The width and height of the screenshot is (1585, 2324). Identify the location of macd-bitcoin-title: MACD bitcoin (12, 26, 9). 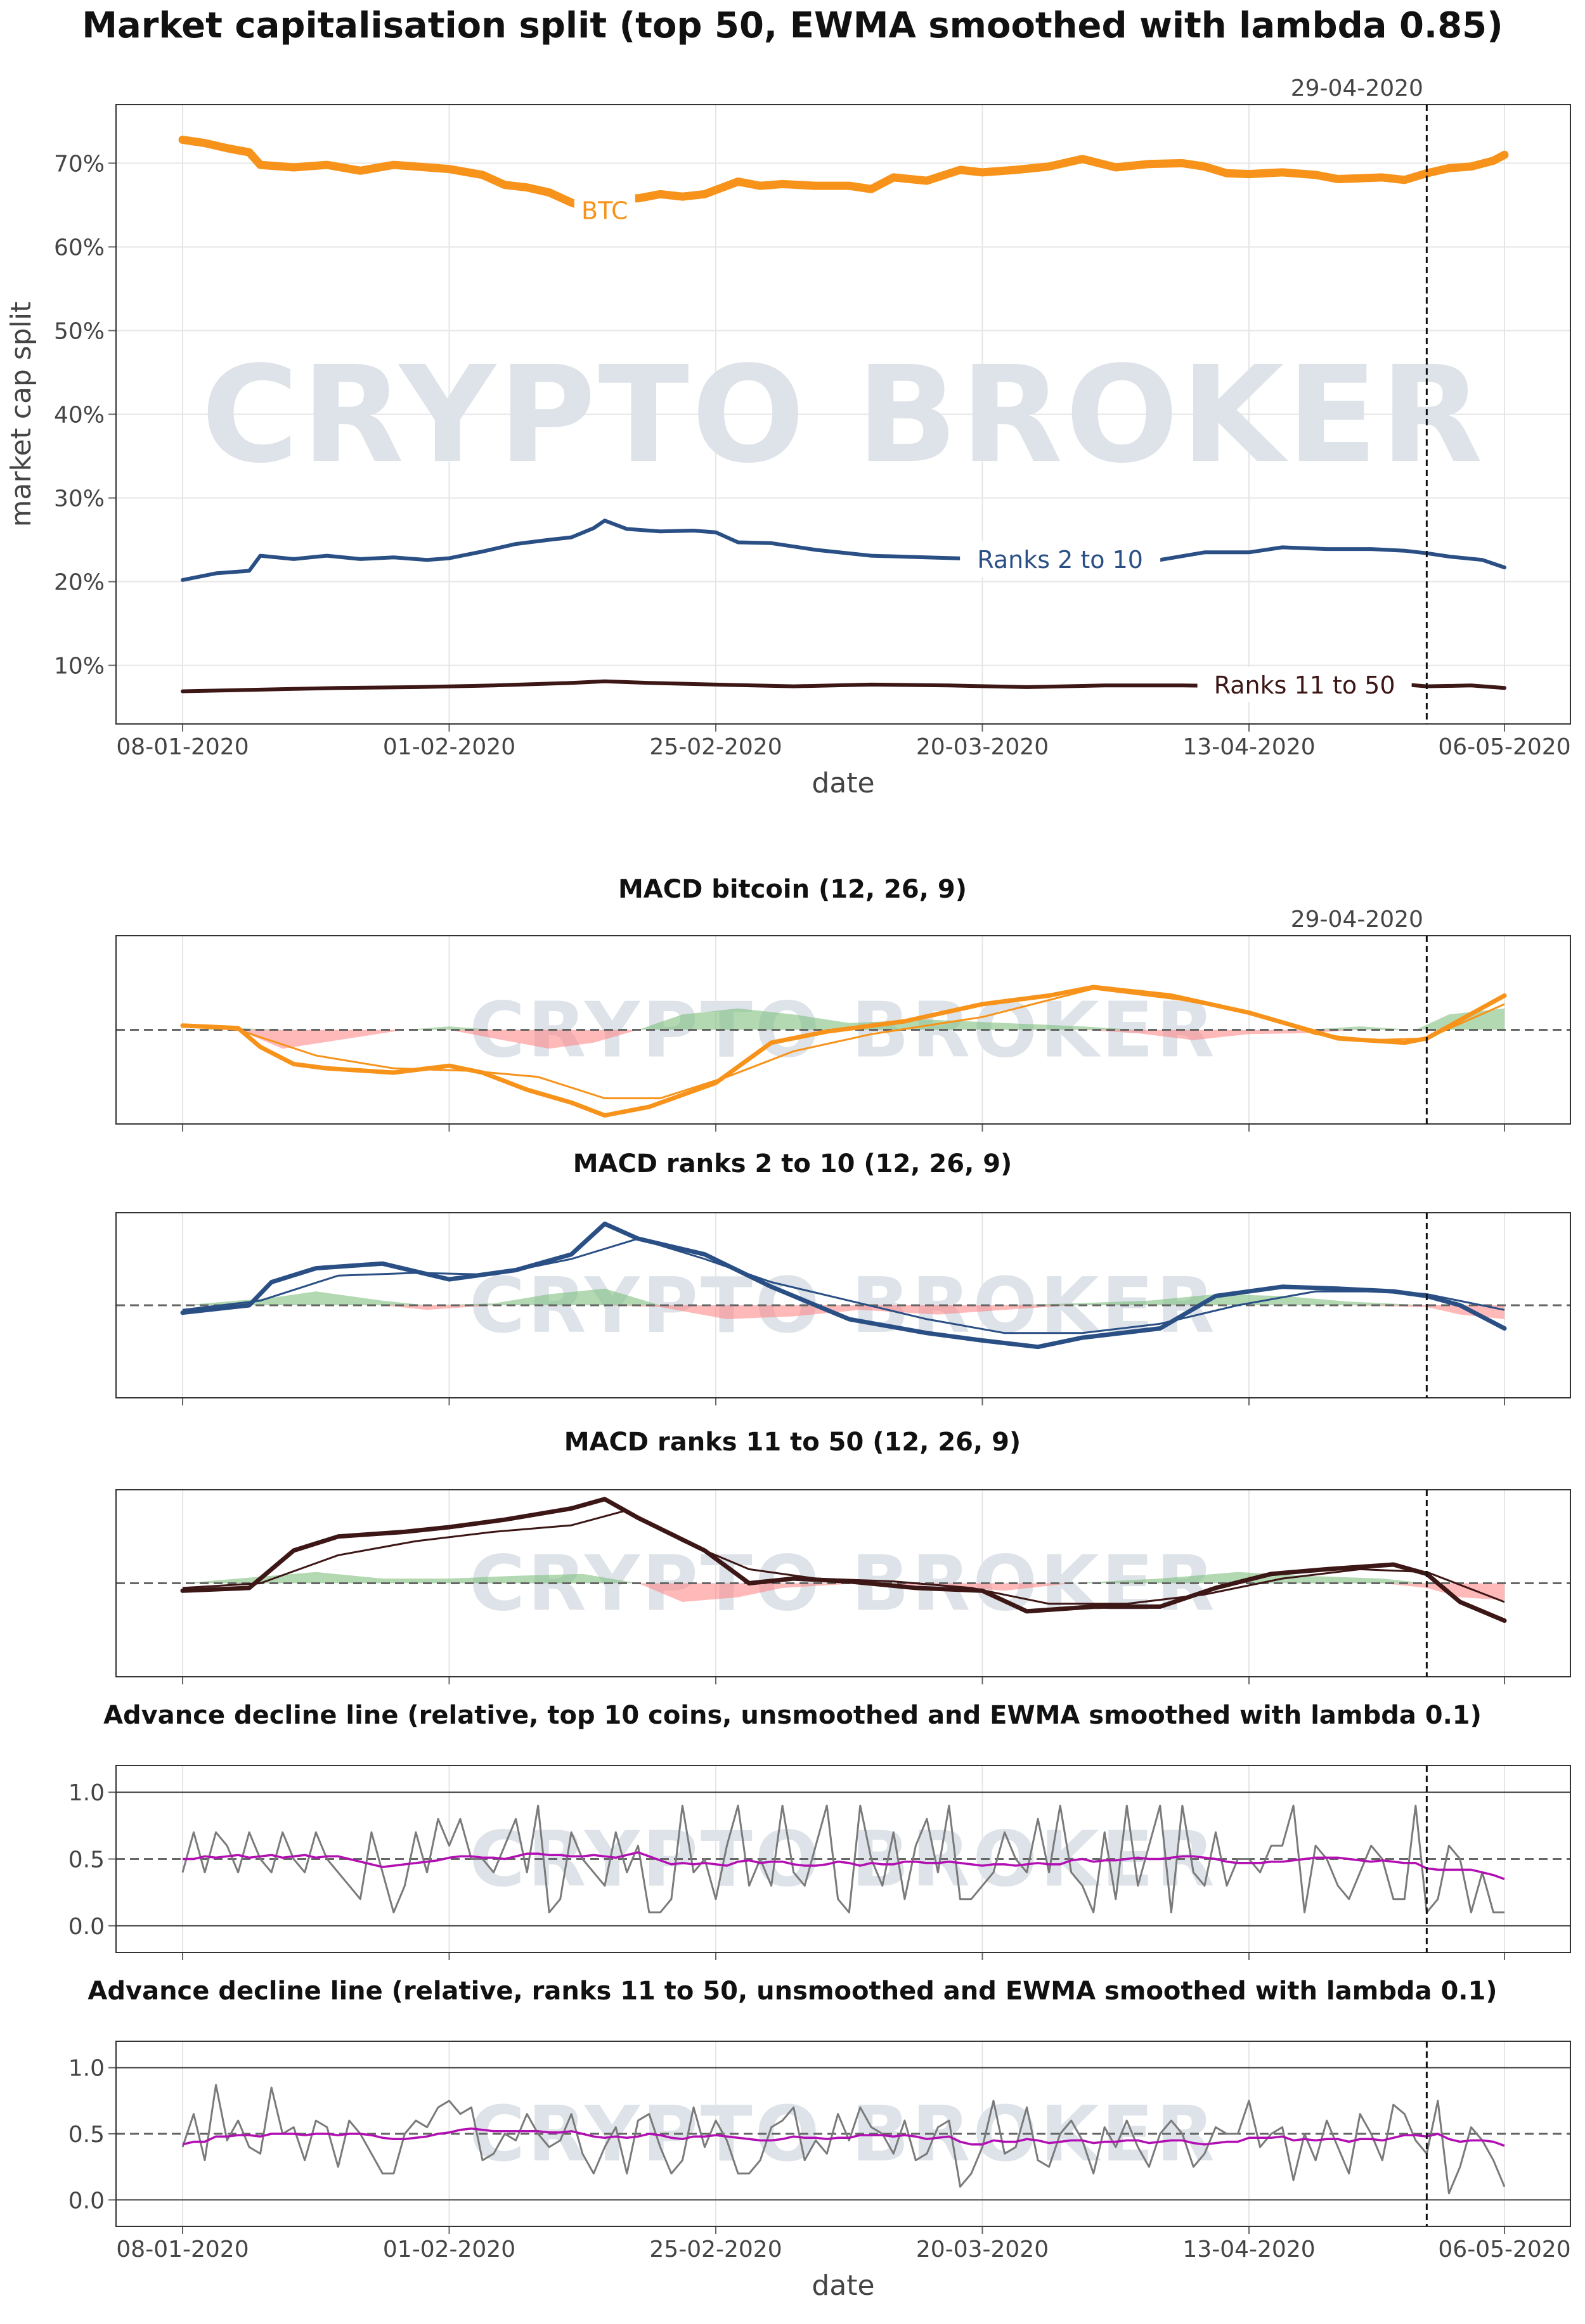
(792, 889).